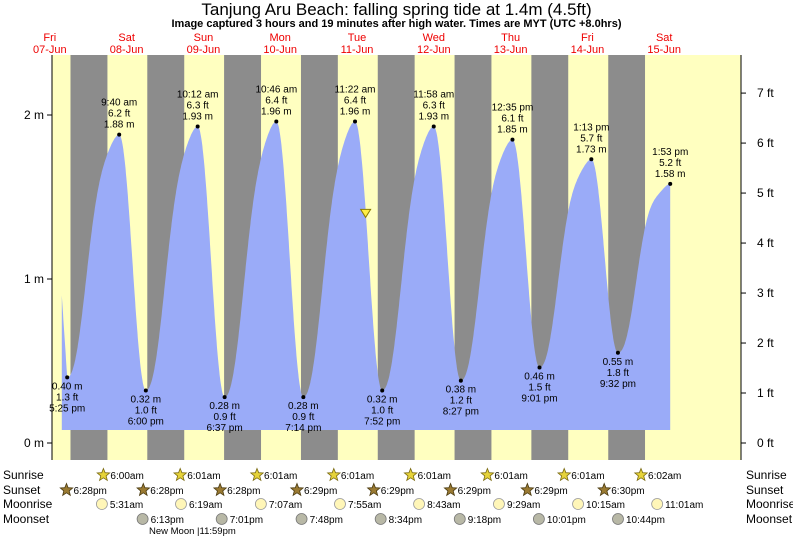 The image size is (793, 538). I want to click on low-tide-m: 0.38 m, so click(461, 390).